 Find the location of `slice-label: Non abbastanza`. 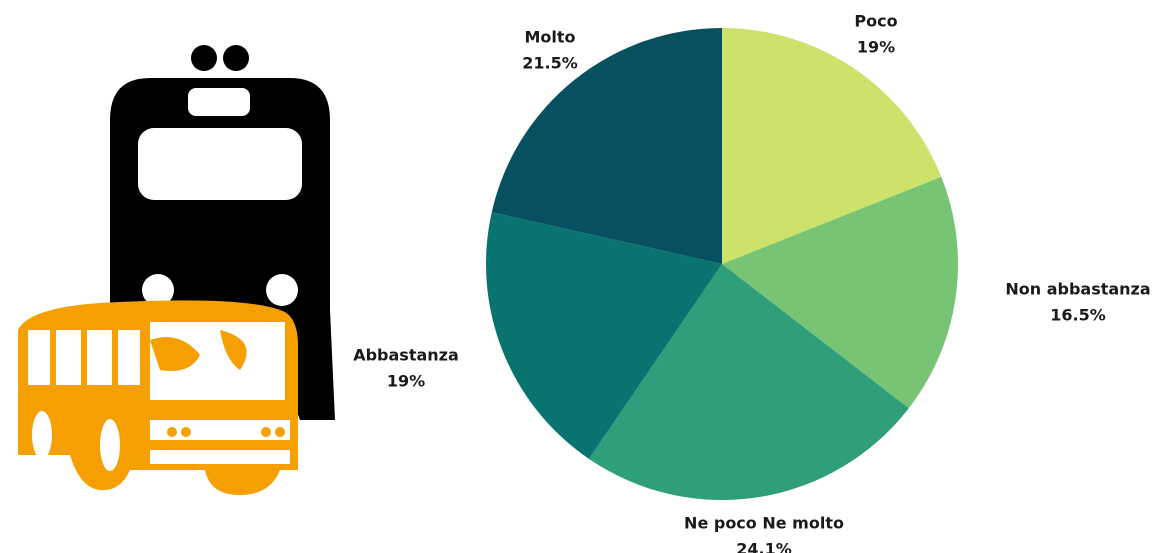

slice-label: Non abbastanza is located at coordinates (1077, 289).